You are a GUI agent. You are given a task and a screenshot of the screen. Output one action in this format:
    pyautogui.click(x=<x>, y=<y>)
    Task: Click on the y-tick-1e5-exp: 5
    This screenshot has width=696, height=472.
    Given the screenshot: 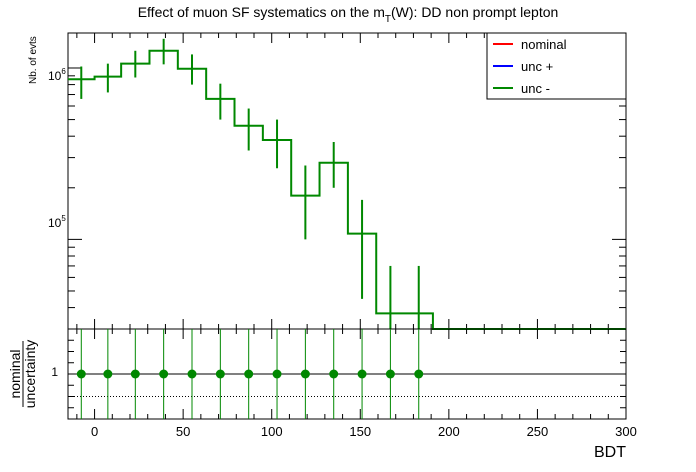 What is the action you would take?
    pyautogui.click(x=63, y=218)
    